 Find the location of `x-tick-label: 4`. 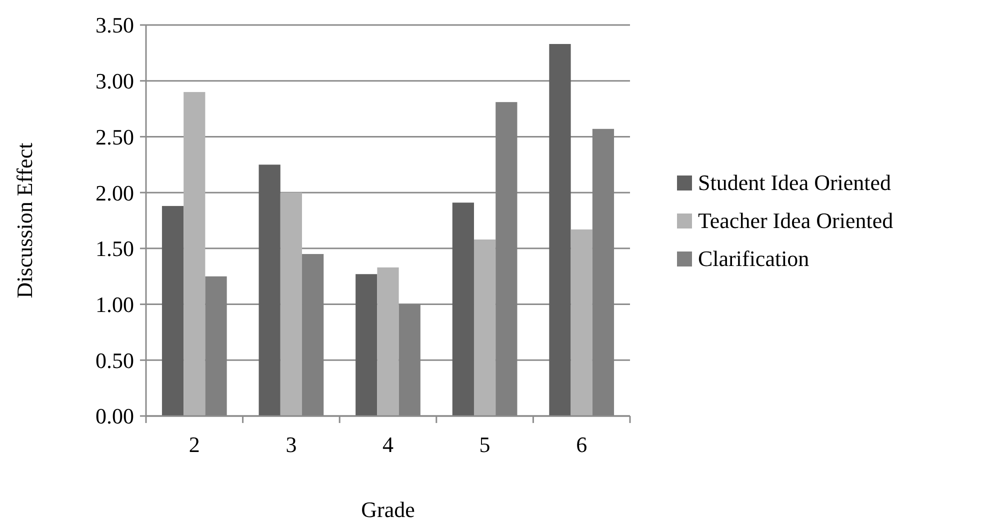

x-tick-label: 4 is located at coordinates (388, 444).